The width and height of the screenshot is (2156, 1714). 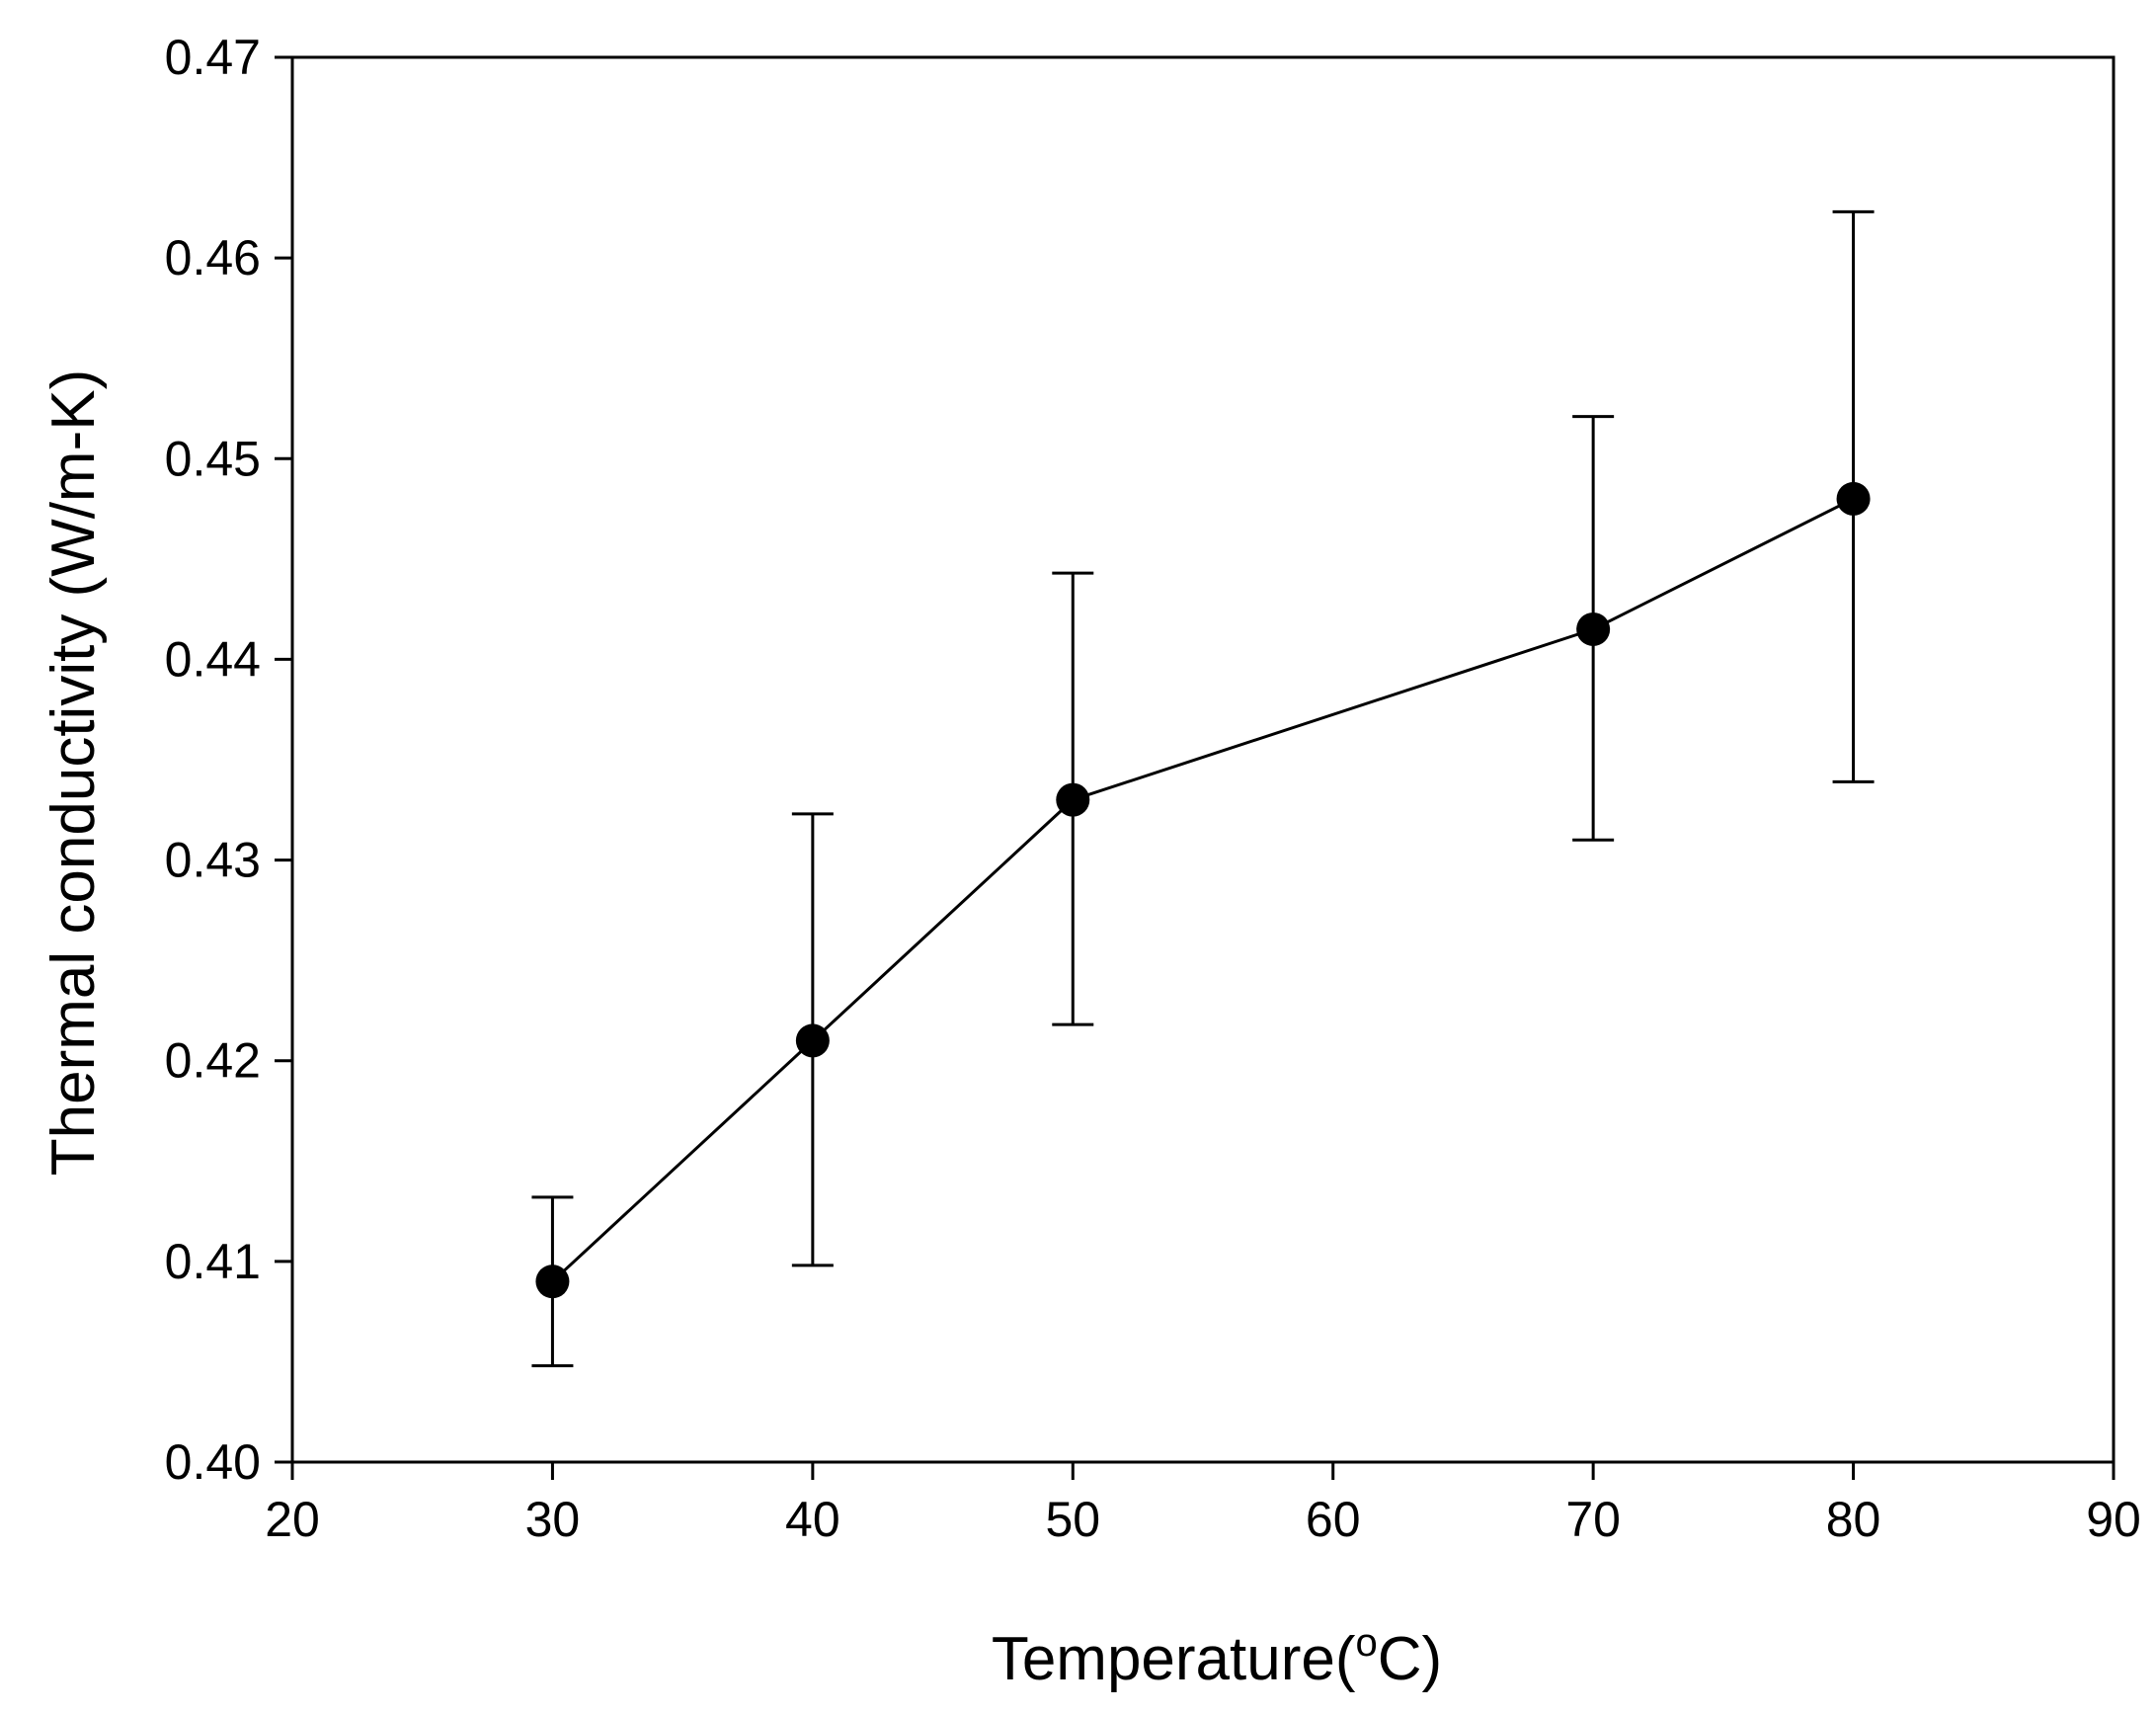 I want to click on y-tick-label-0.42: 0.42, so click(x=213, y=1061).